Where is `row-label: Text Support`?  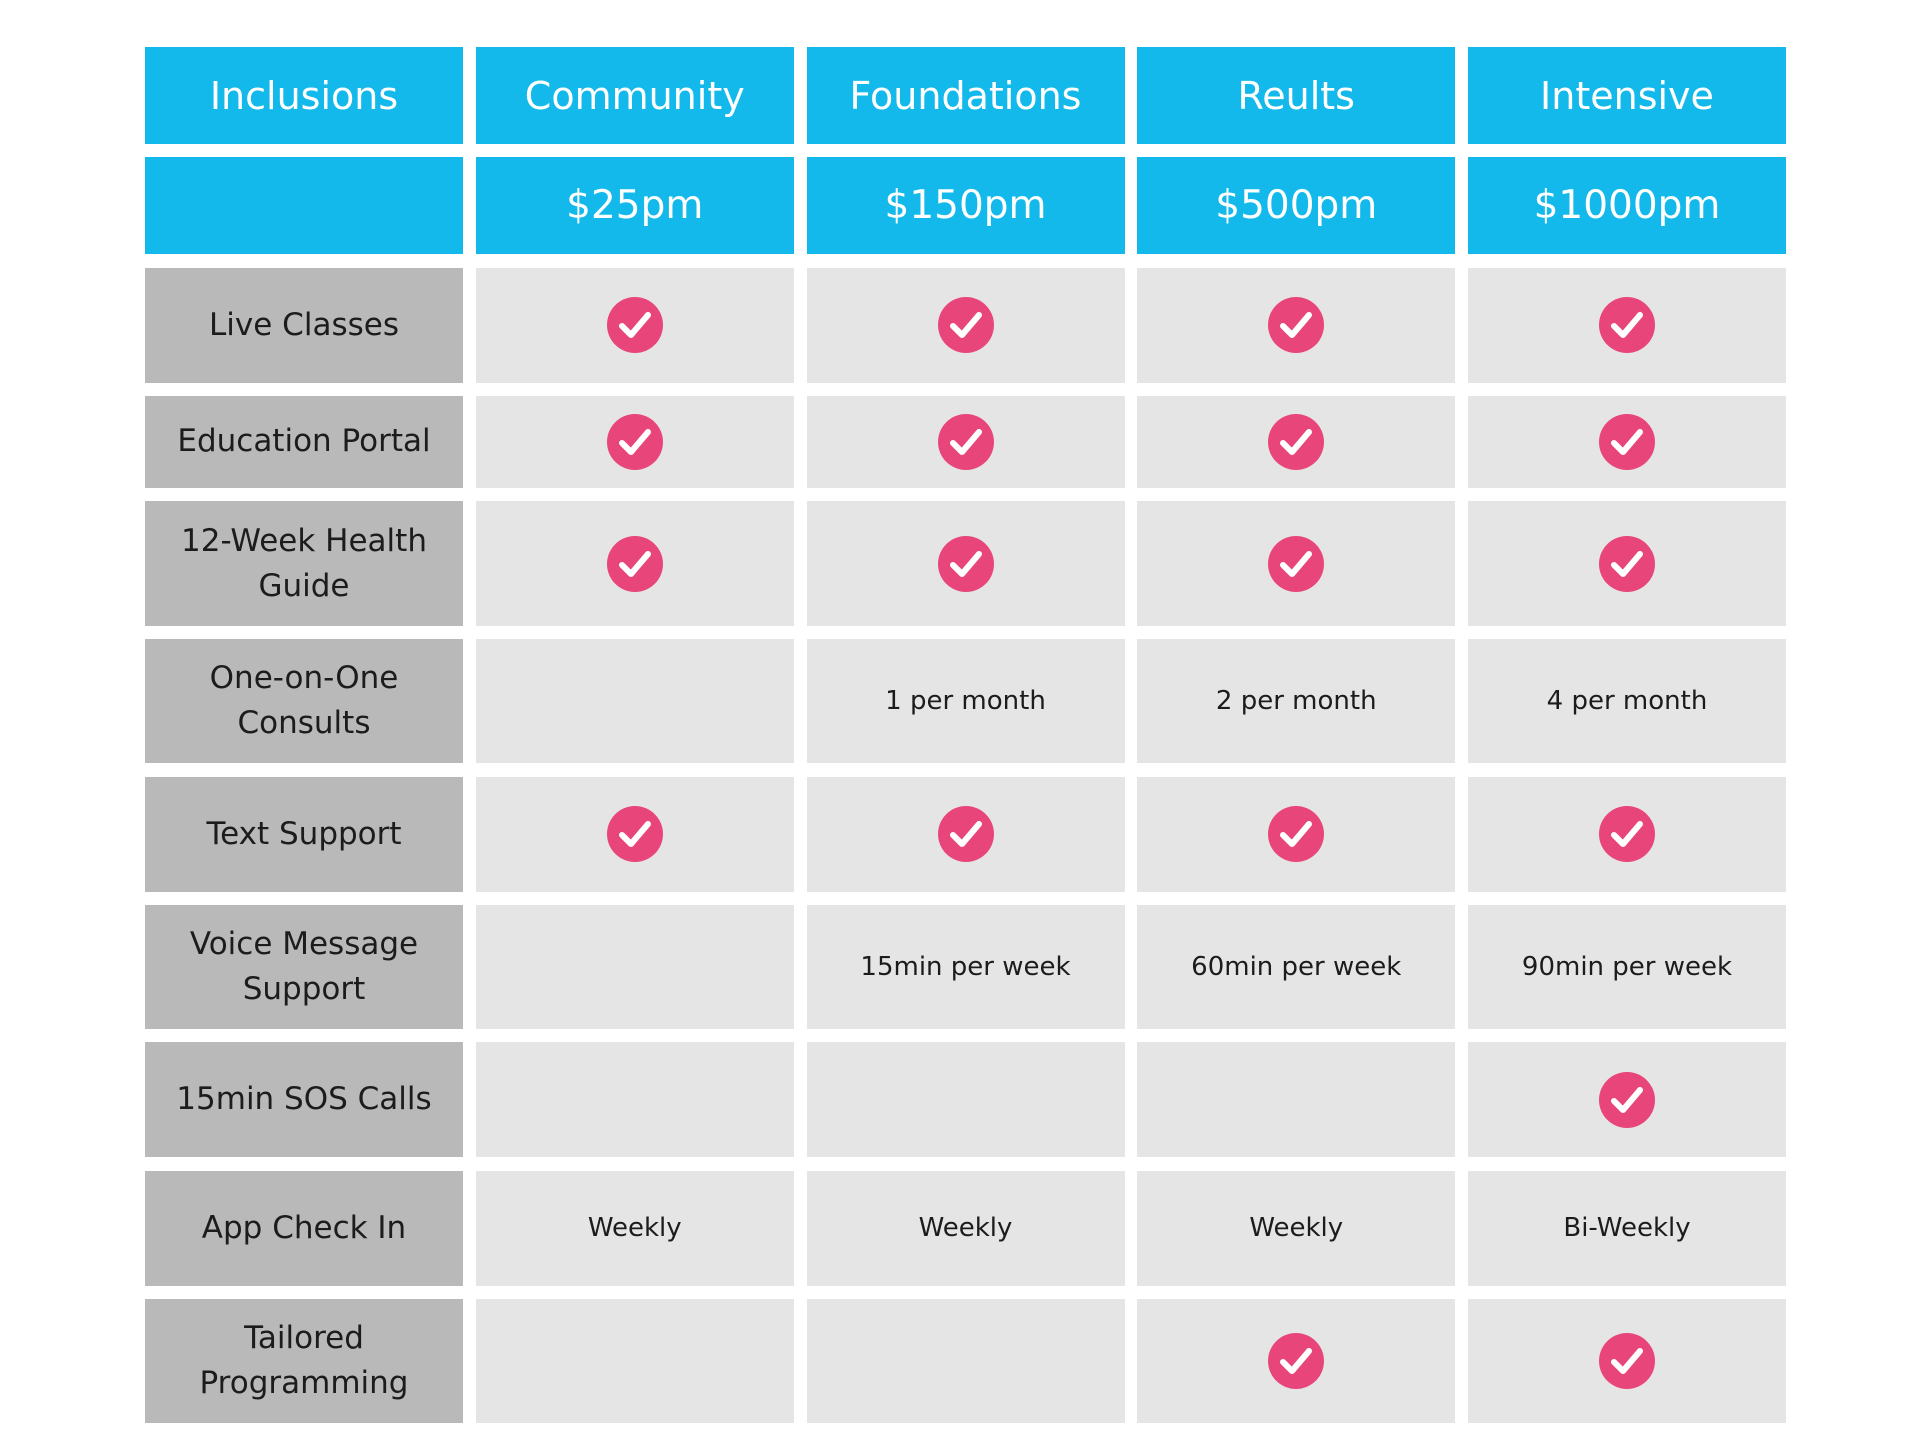
row-label: Text Support is located at coordinates (304, 834).